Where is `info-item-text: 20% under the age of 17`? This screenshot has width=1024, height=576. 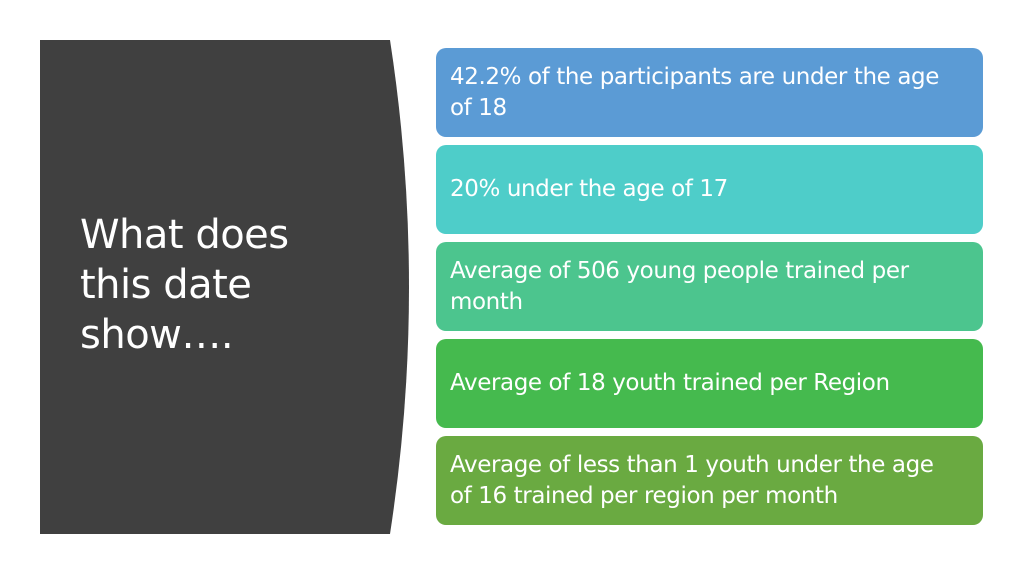 info-item-text: 20% under the age of 17 is located at coordinates (589, 189).